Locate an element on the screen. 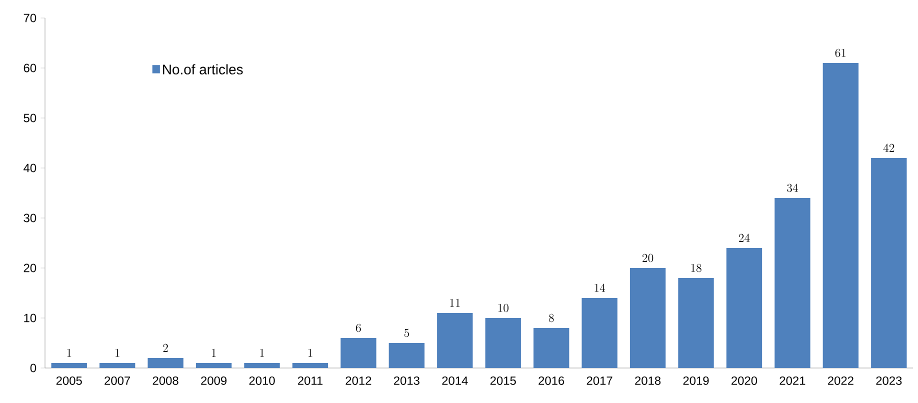 The image size is (918, 403). y-tick-label: 10 is located at coordinates (30, 318).